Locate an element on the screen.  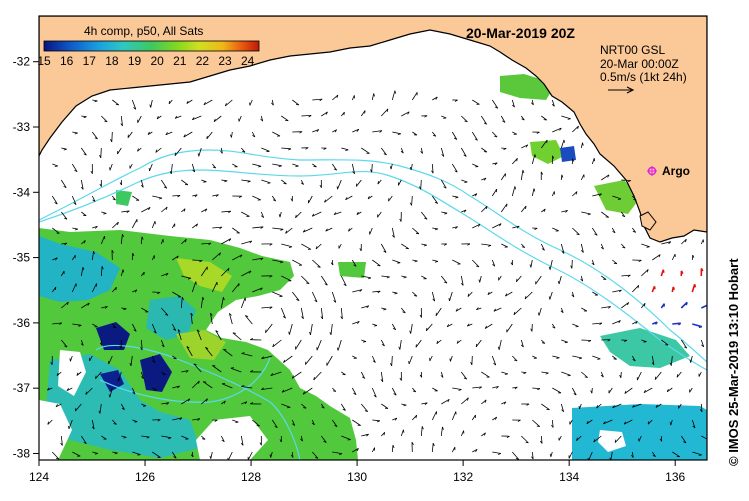
x-tick-label: 124 is located at coordinates (39, 477).